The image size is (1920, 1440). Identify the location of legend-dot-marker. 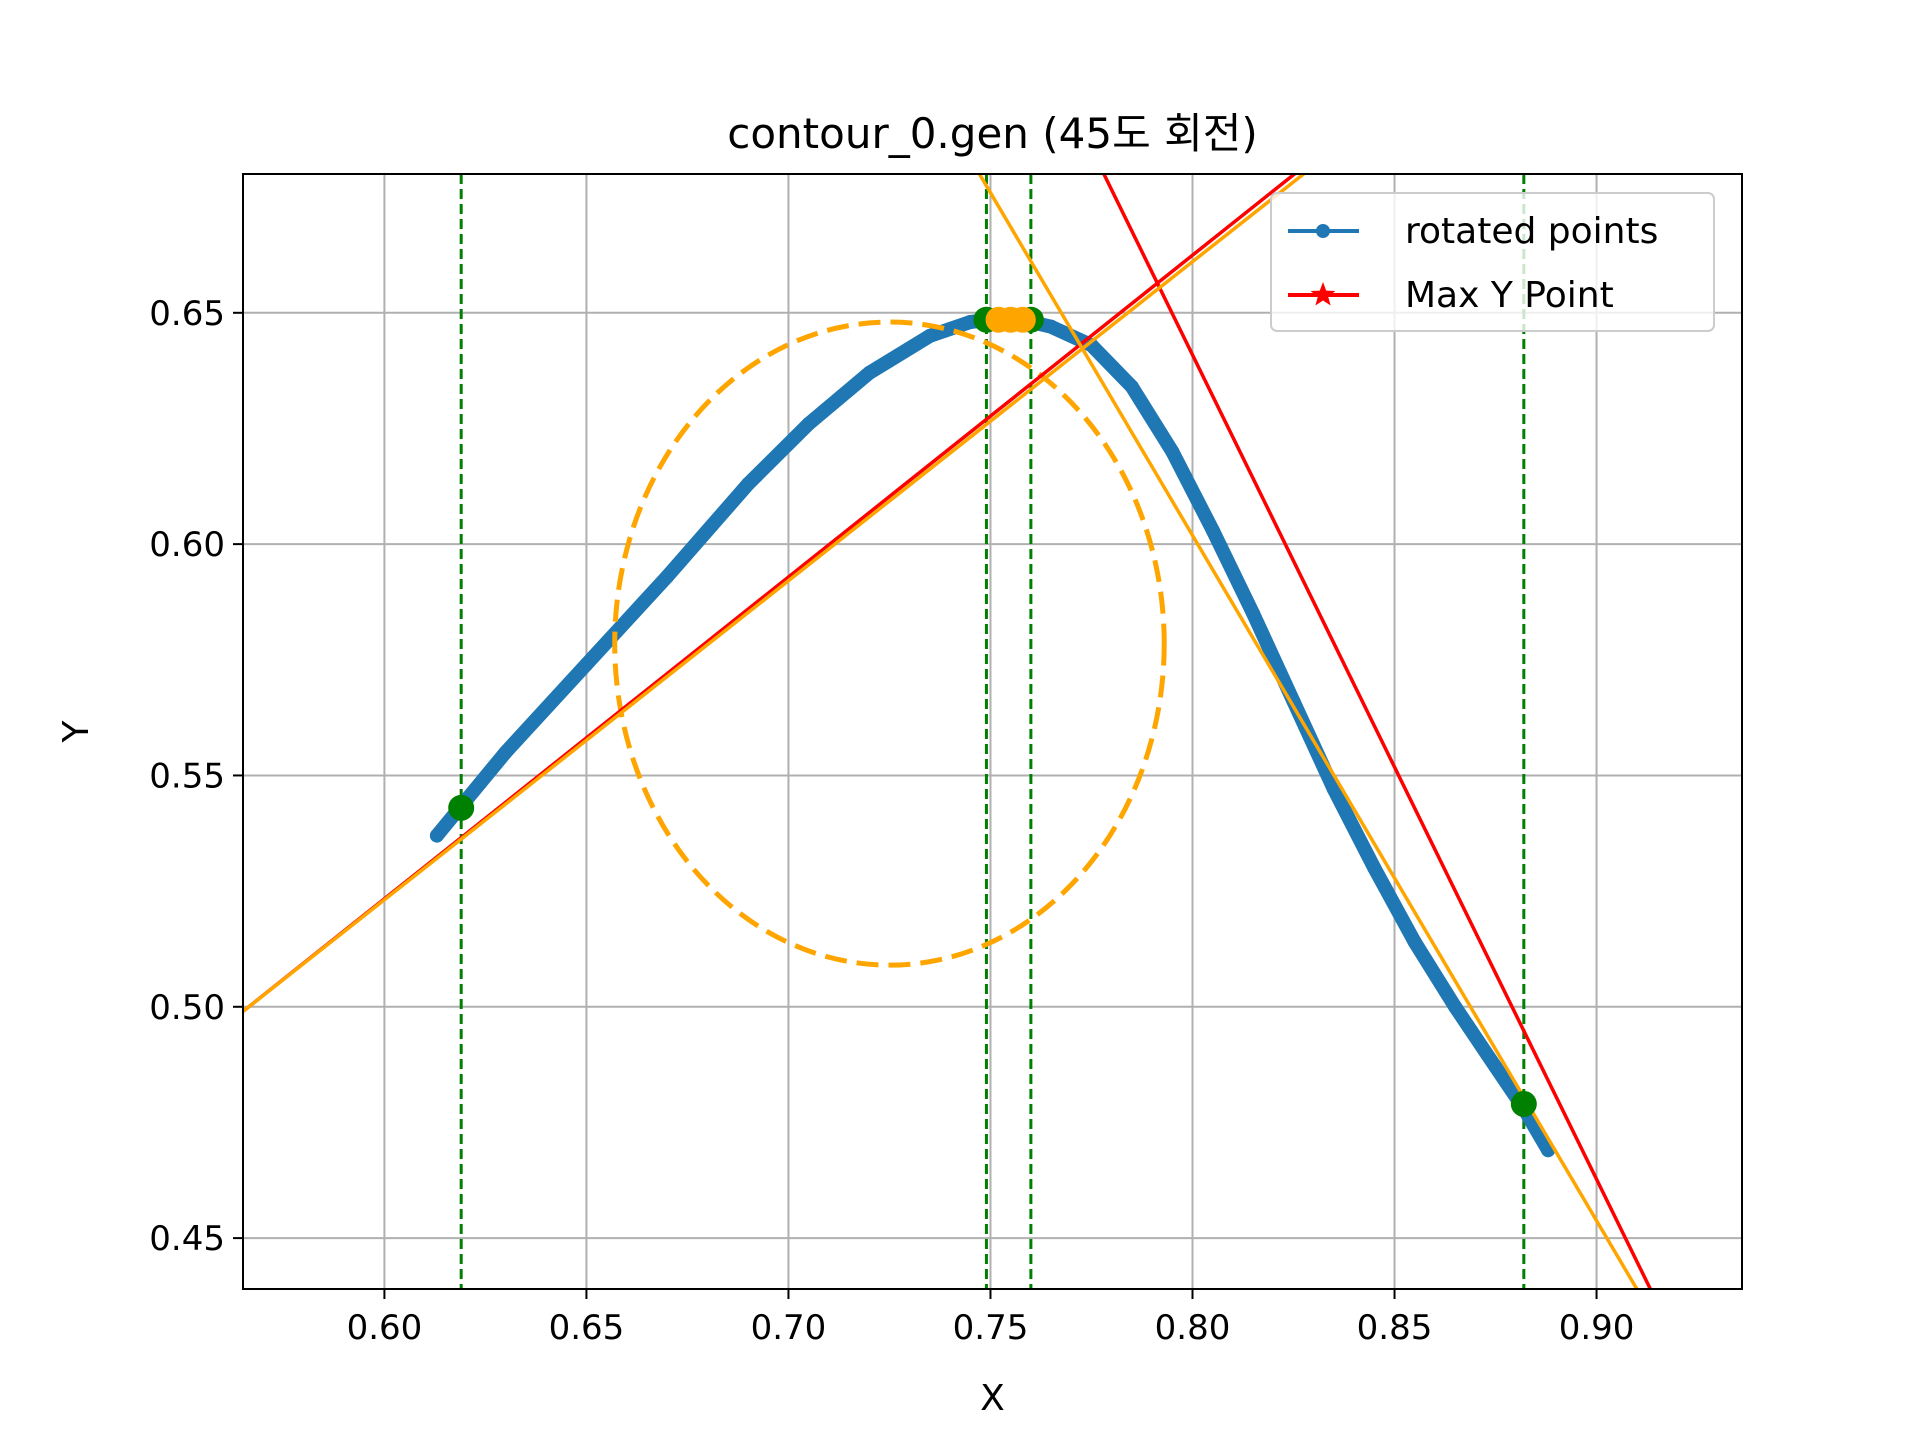
(1323, 231).